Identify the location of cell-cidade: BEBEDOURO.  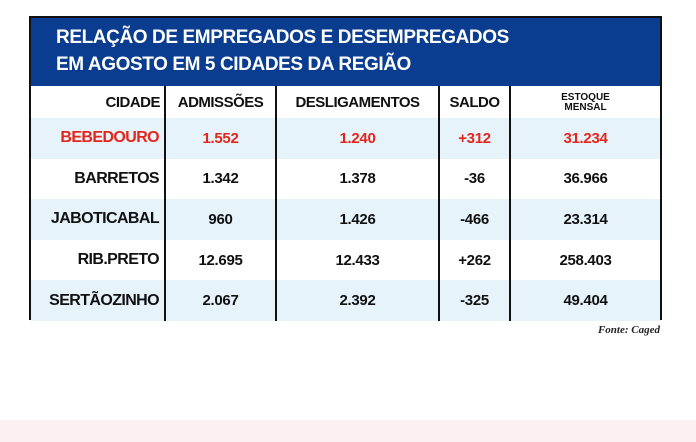
(98, 138).